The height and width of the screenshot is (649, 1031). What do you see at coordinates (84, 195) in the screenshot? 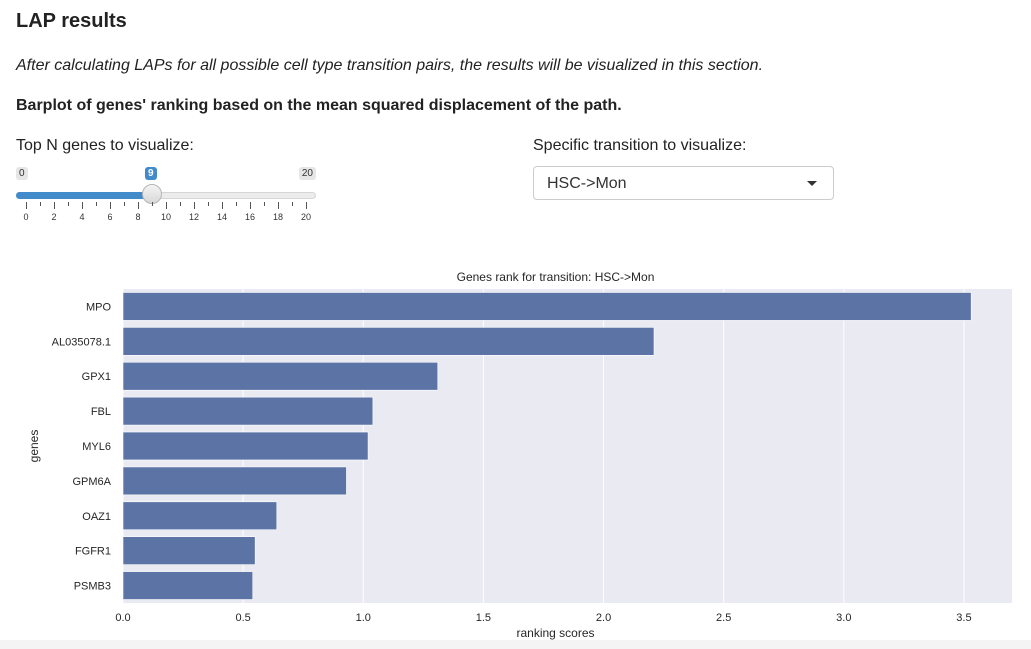
I see `slider-fill` at bounding box center [84, 195].